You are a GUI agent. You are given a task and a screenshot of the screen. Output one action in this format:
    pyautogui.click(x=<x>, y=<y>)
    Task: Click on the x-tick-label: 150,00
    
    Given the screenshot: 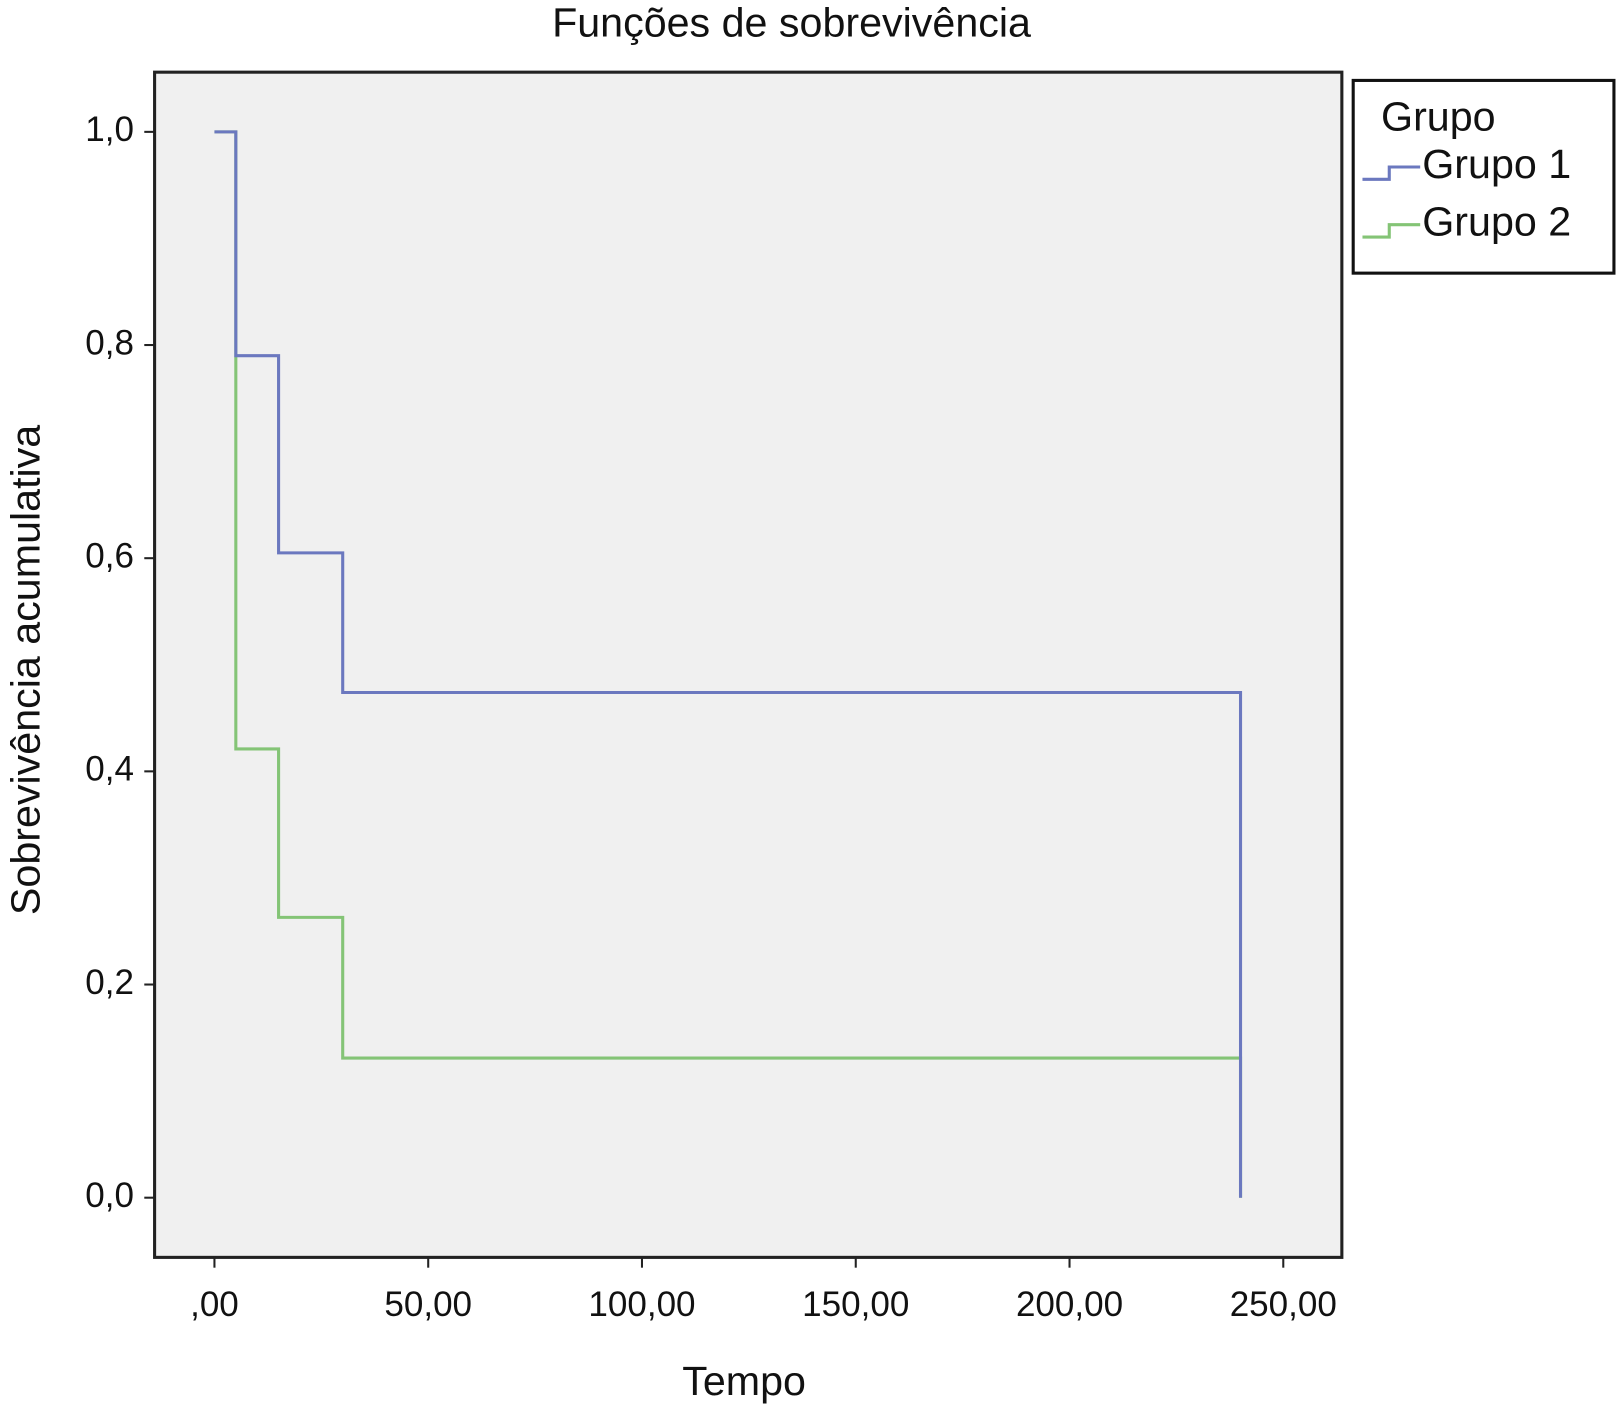 What is the action you would take?
    pyautogui.click(x=855, y=1304)
    